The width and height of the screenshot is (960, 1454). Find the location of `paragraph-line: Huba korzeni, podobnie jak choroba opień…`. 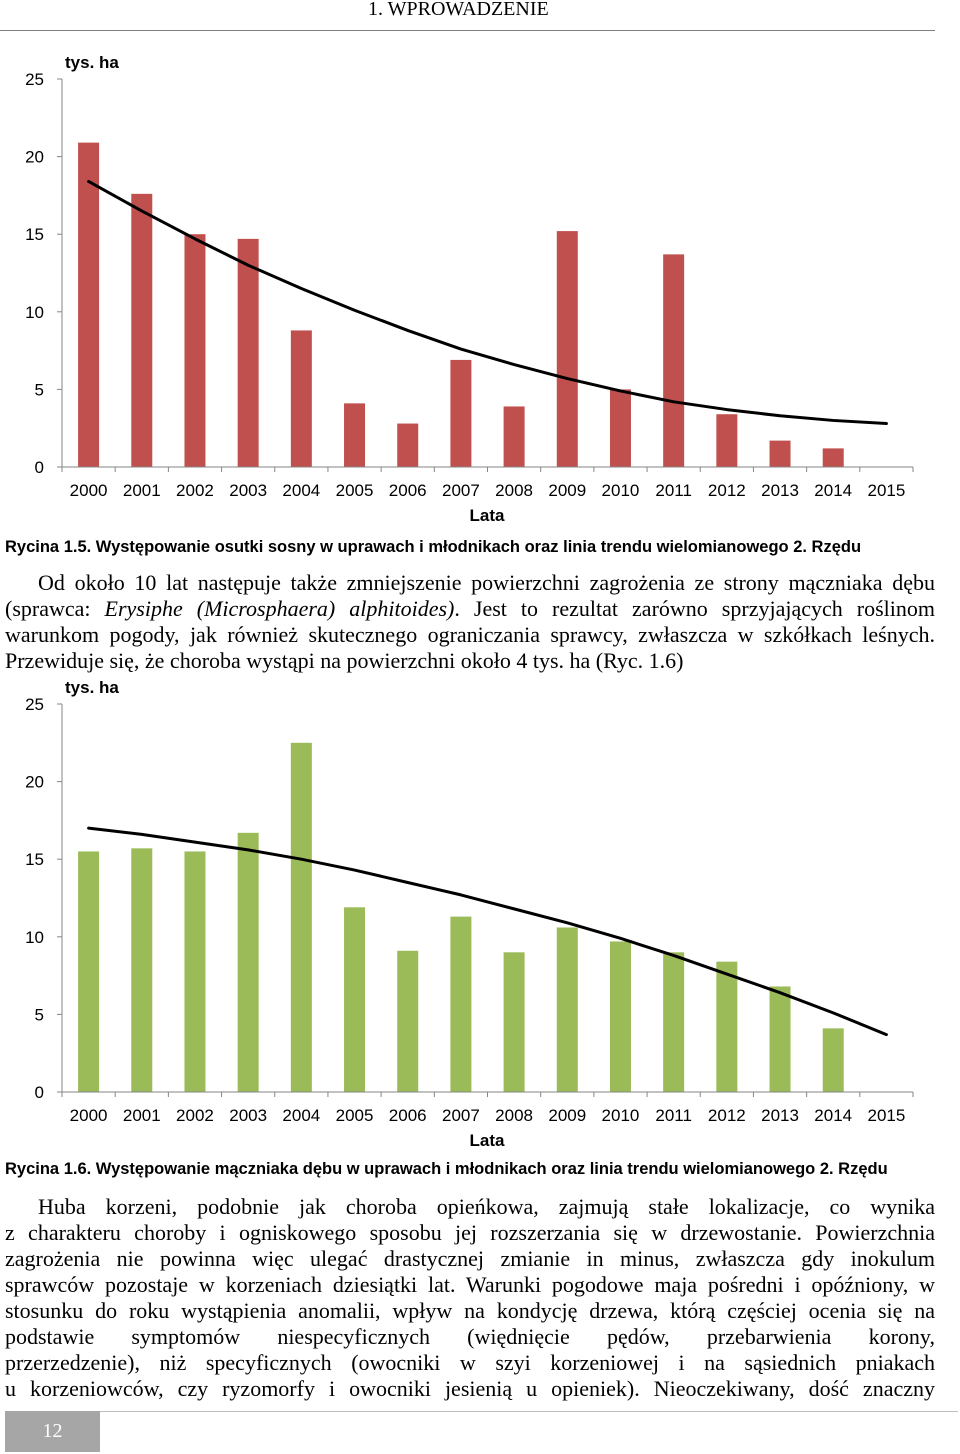

paragraph-line: Huba korzeni, podobnie jak choroba opień… is located at coordinates (486, 1206).